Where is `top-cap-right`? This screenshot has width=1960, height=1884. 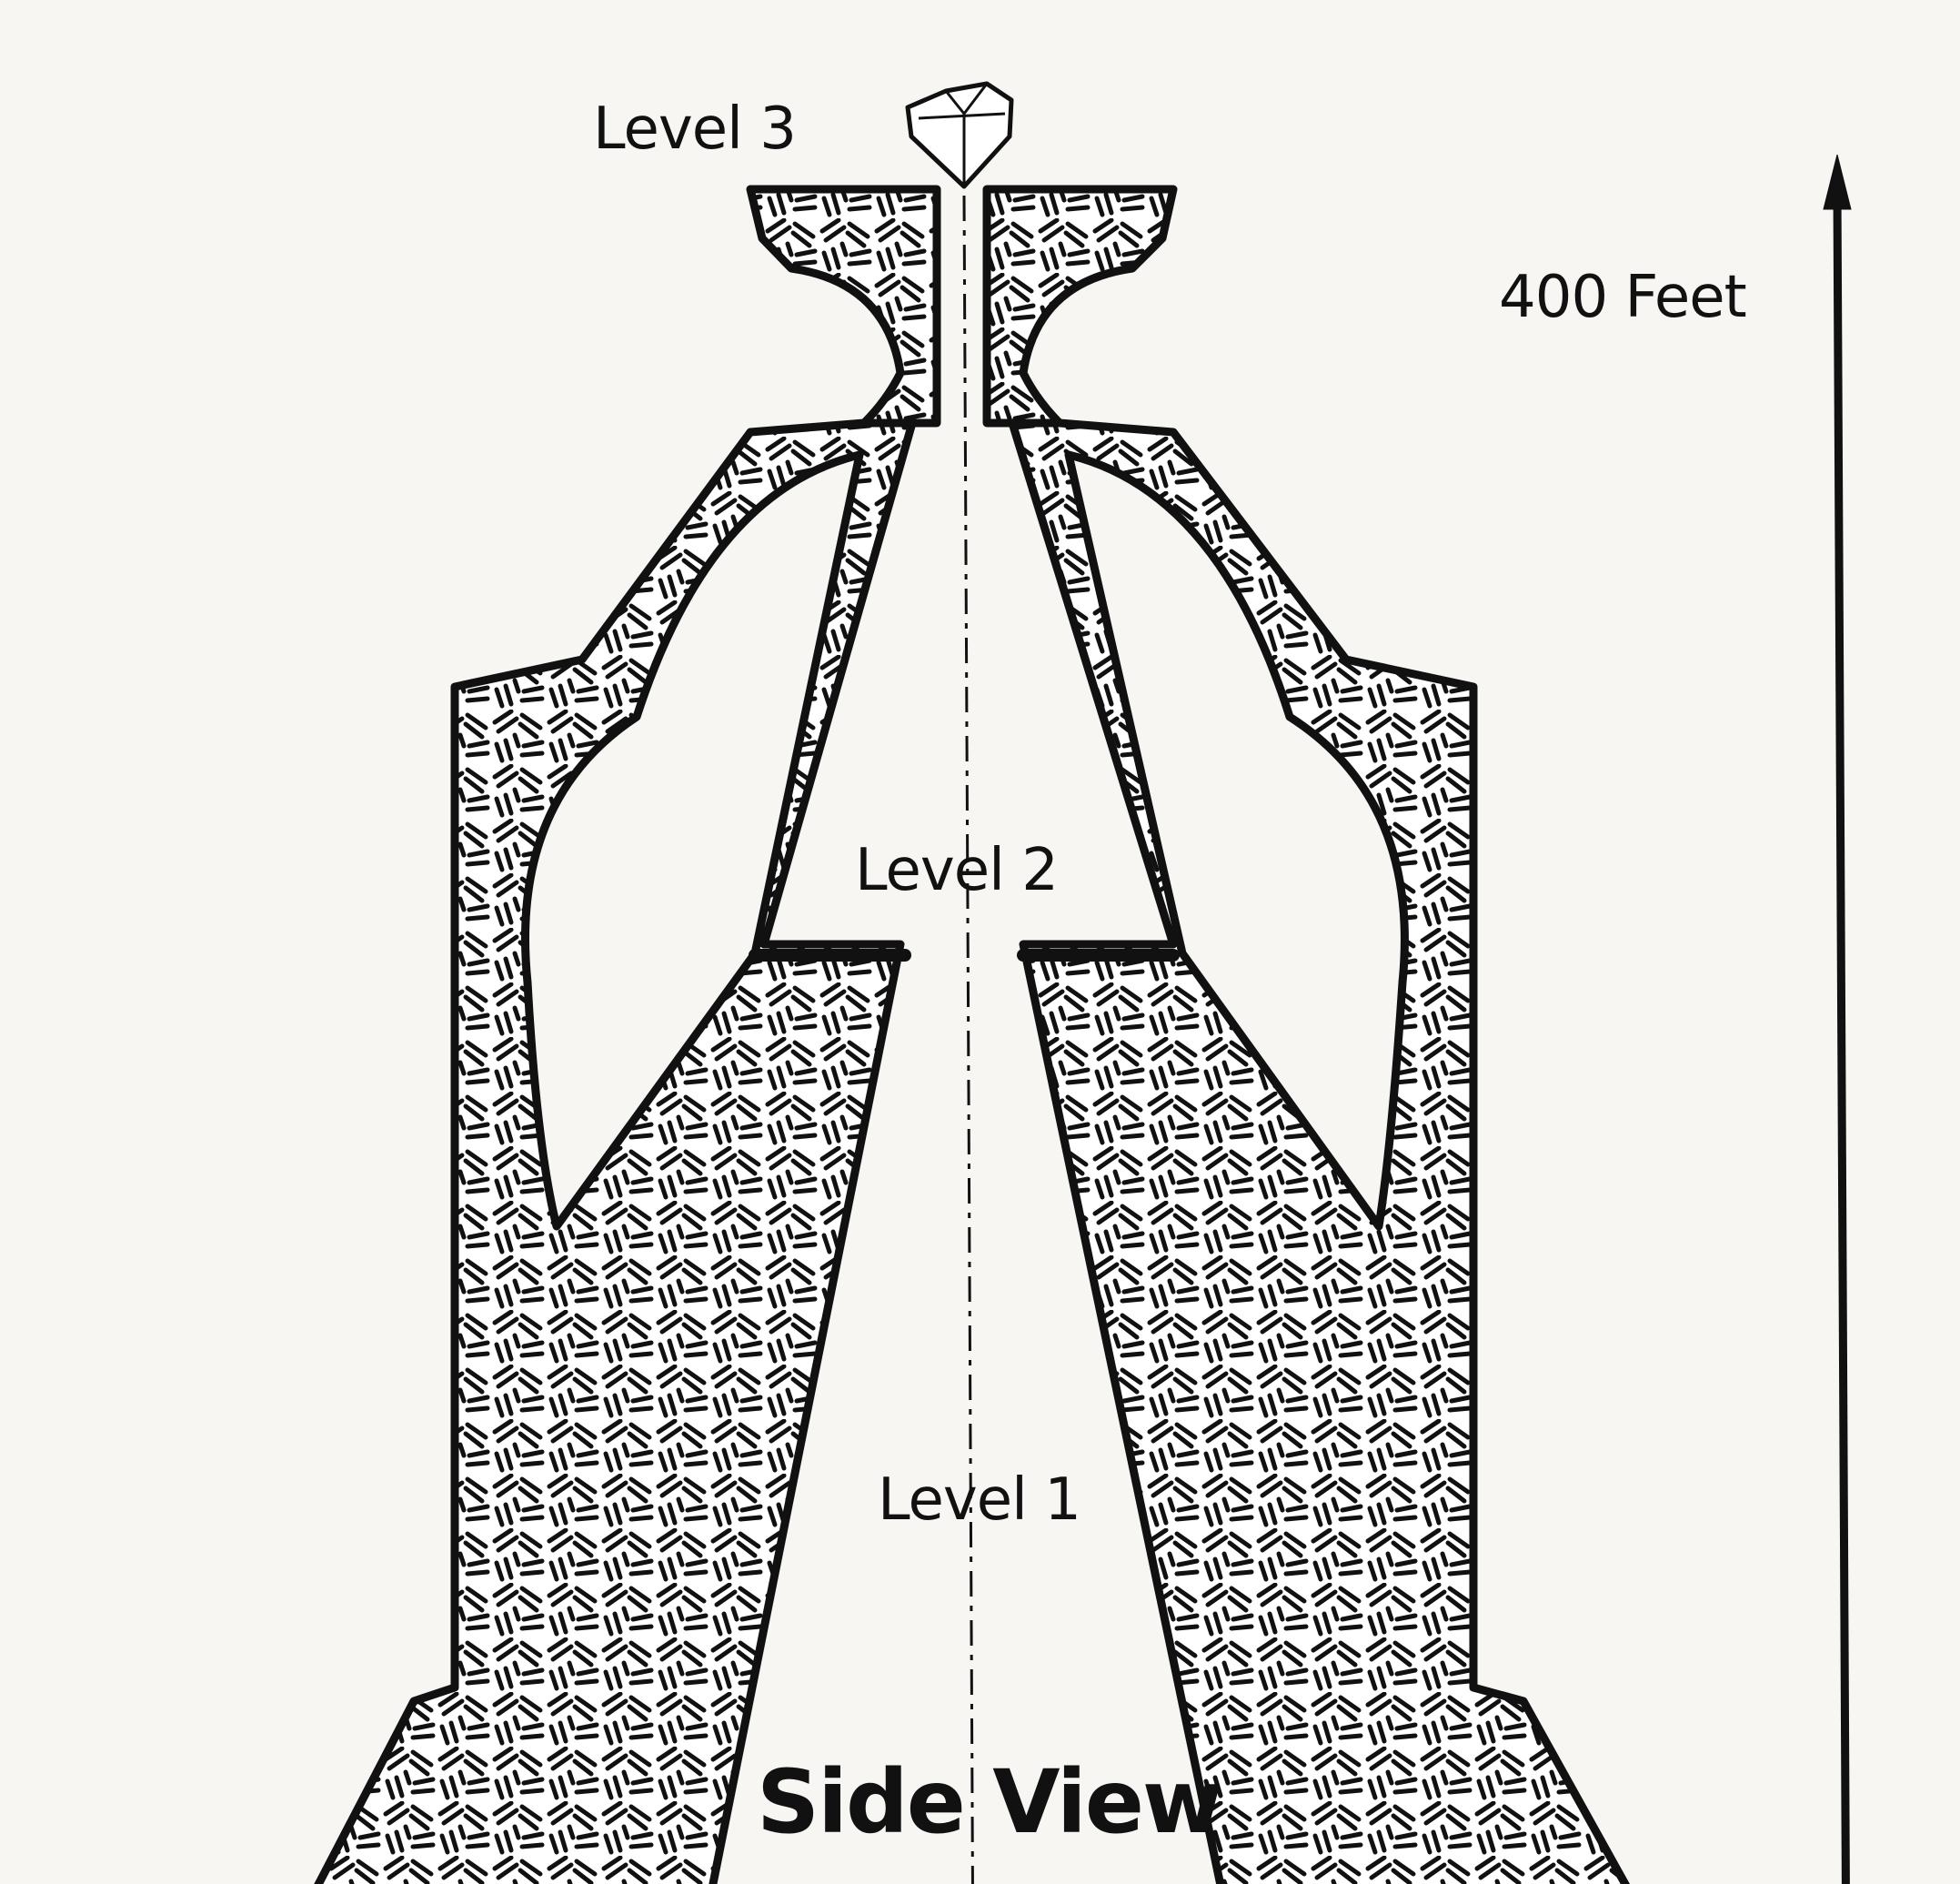 top-cap-right is located at coordinates (1080, 306).